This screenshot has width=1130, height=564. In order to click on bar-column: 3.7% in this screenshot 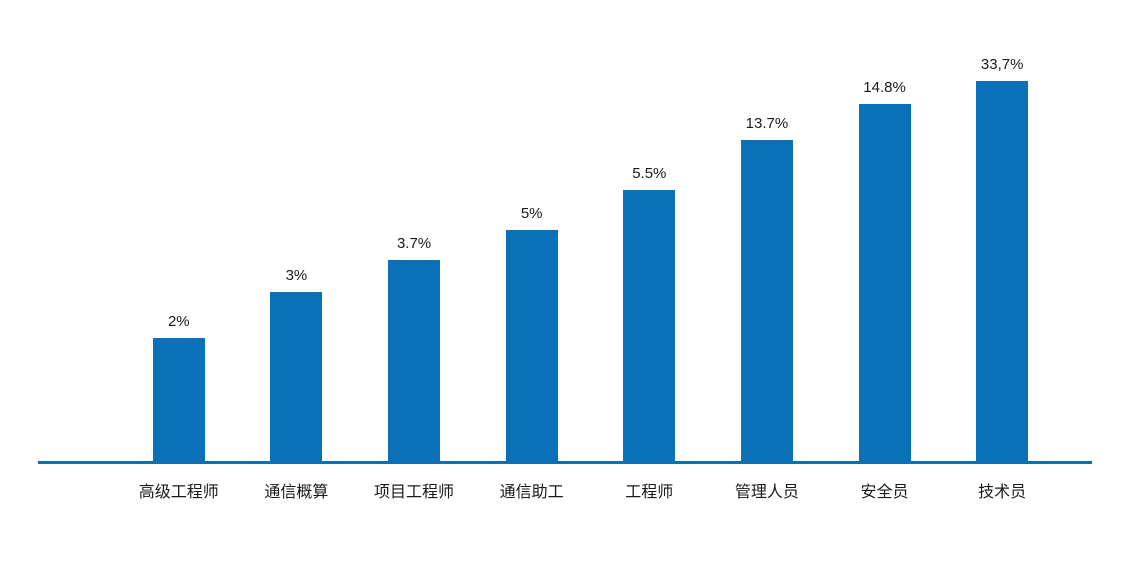, I will do `click(414, 232)`.